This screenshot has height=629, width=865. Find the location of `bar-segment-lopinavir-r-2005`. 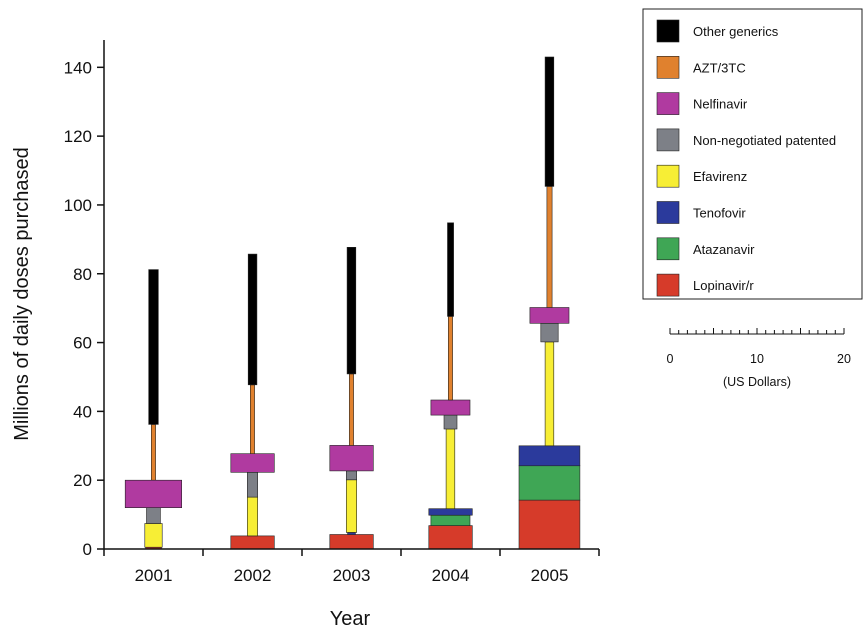

bar-segment-lopinavir-r-2005 is located at coordinates (549, 524).